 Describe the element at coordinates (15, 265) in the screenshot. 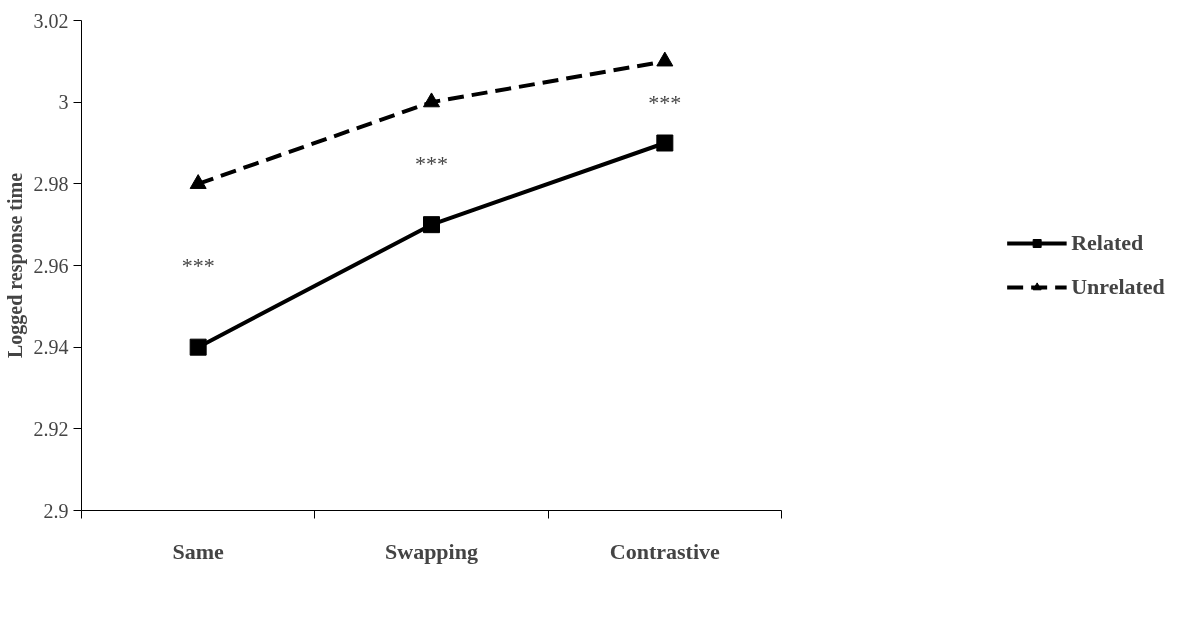

I see `y-axis-title: Logged response time` at that location.